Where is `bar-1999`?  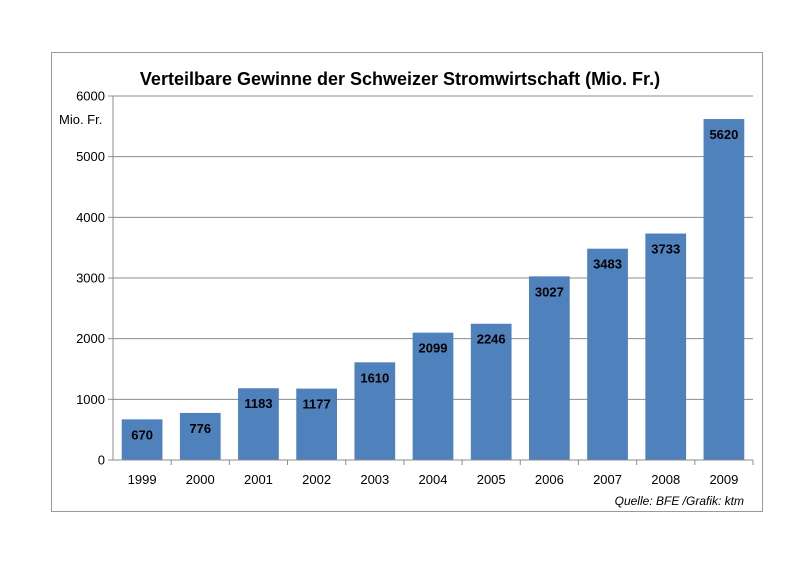
bar-1999 is located at coordinates (142, 439).